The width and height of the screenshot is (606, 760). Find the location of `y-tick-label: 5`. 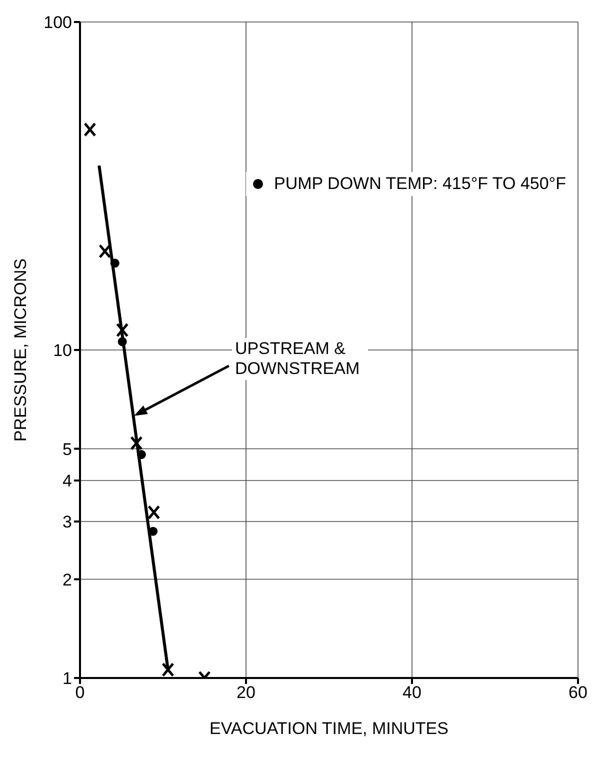

y-tick-label: 5 is located at coordinates (67, 449).